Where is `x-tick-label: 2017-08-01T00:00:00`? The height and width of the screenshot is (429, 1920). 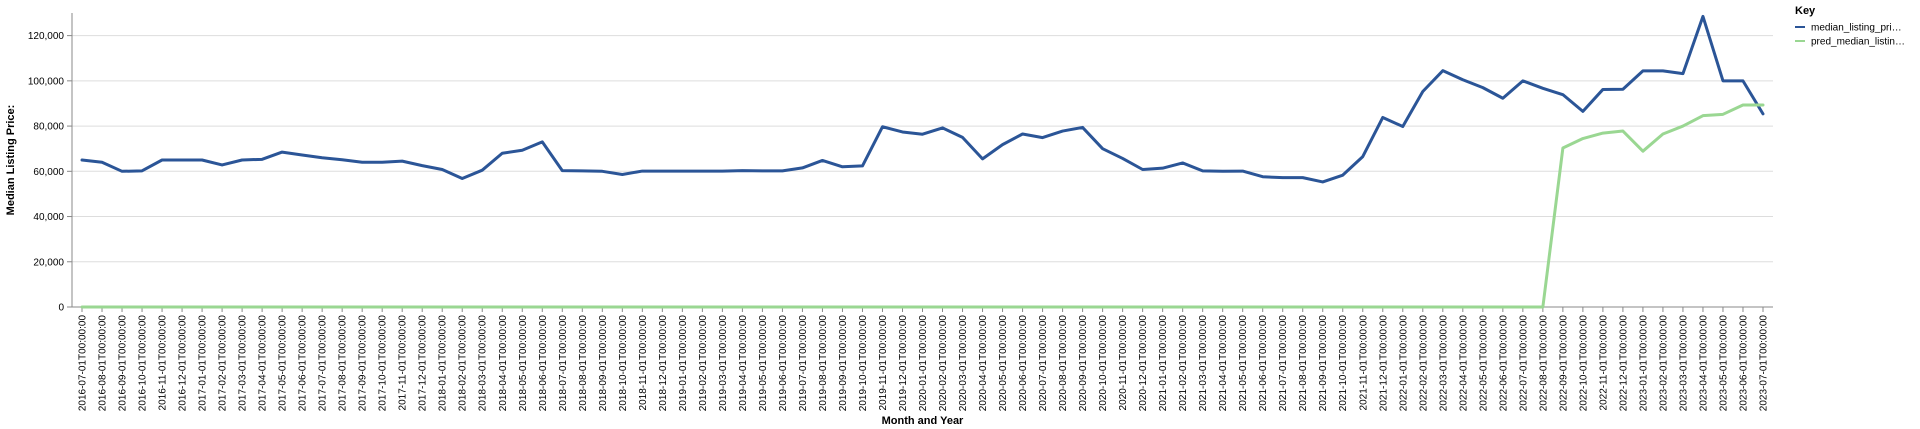 x-tick-label: 2017-08-01T00:00:00 is located at coordinates (343, 363).